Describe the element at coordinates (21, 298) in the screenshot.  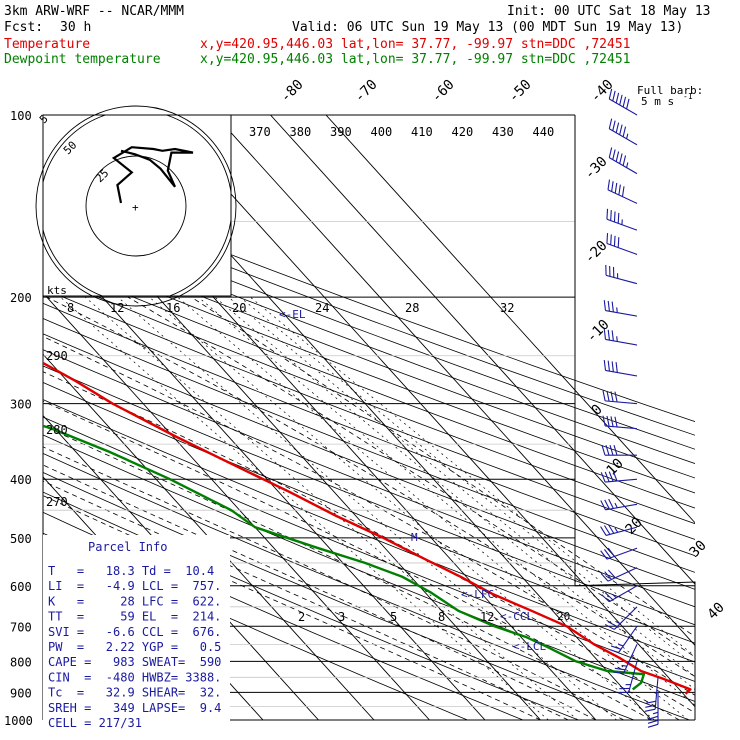
I see `pressure-tick-label: 200` at that location.